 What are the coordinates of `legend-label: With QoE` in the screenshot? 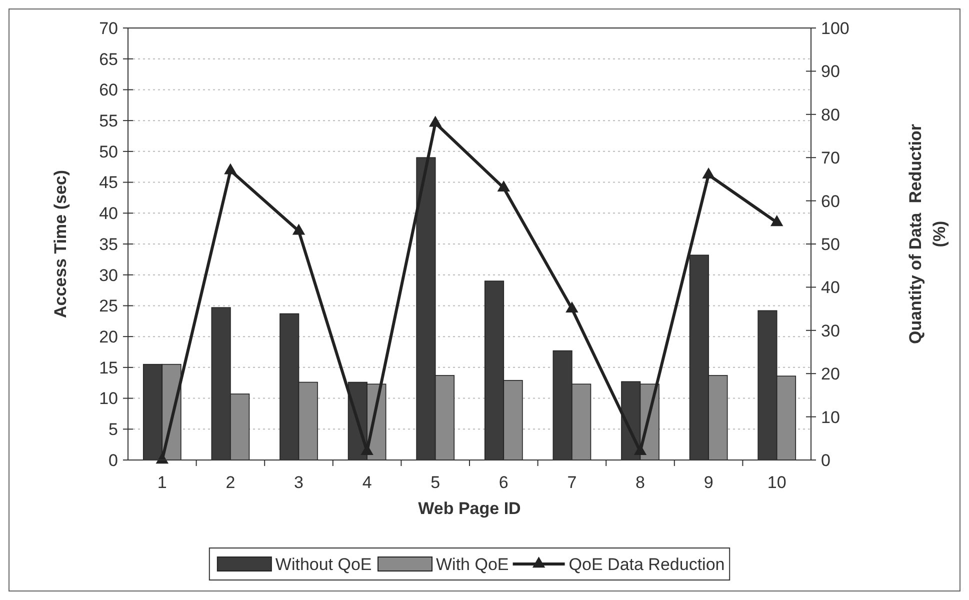 It's located at (472, 564).